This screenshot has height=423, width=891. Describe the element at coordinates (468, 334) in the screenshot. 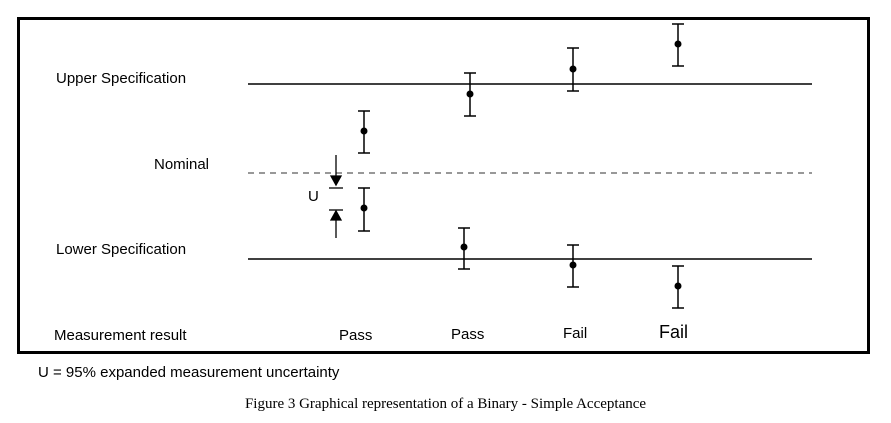

I see `result-label-2: Pass` at that location.